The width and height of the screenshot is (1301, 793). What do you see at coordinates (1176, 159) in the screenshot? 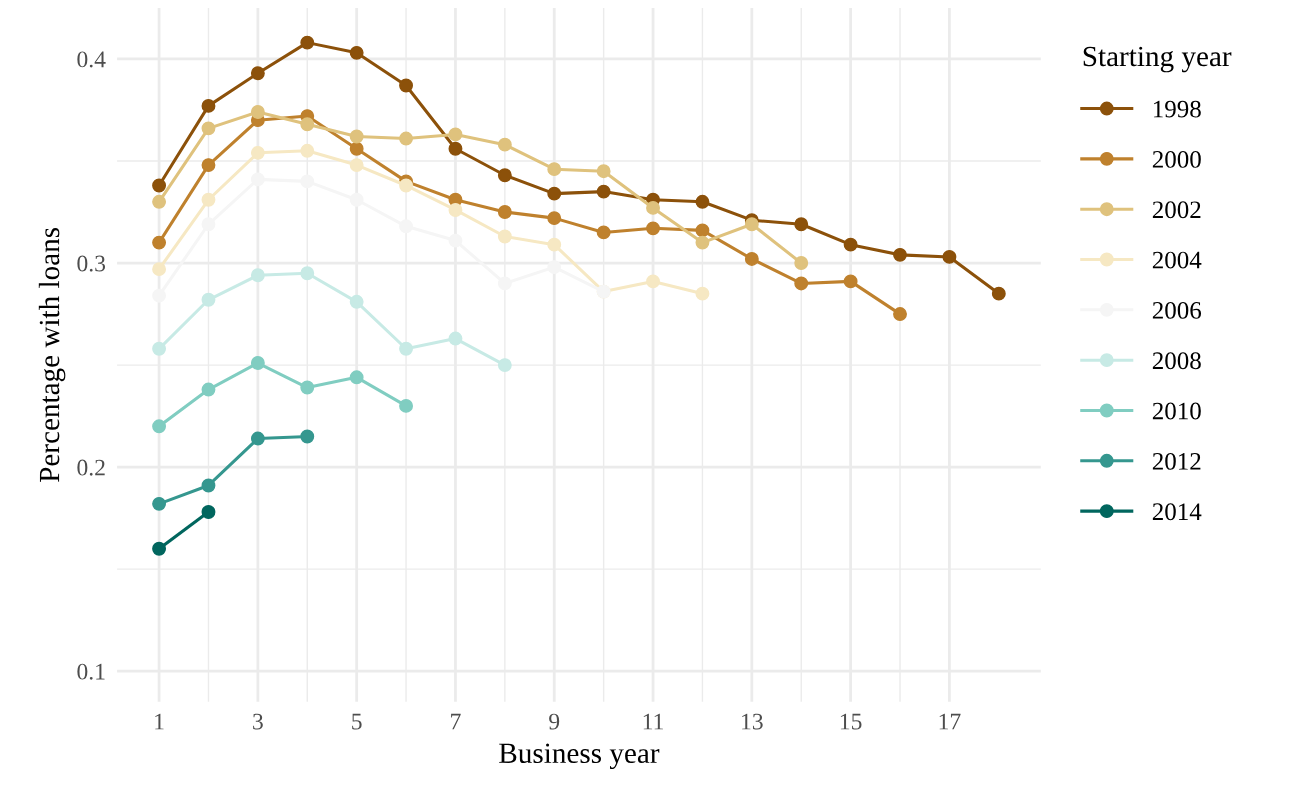
I see `legend-label: 2000` at bounding box center [1176, 159].